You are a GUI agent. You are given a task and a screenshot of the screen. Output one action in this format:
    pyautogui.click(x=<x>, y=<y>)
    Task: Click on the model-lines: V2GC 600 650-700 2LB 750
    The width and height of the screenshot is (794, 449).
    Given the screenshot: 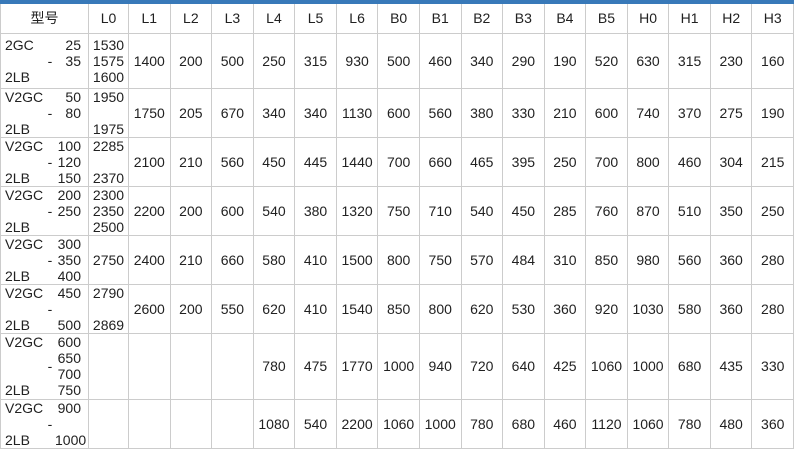 What is the action you would take?
    pyautogui.click(x=45, y=366)
    